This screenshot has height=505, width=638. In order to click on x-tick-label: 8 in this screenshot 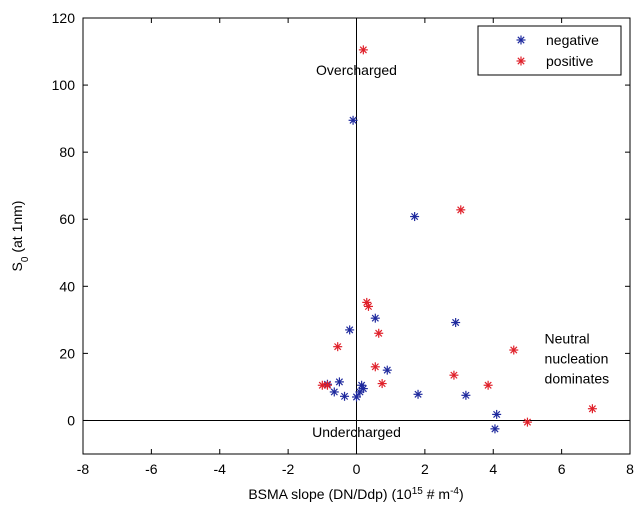, I will do `click(630, 469)`.